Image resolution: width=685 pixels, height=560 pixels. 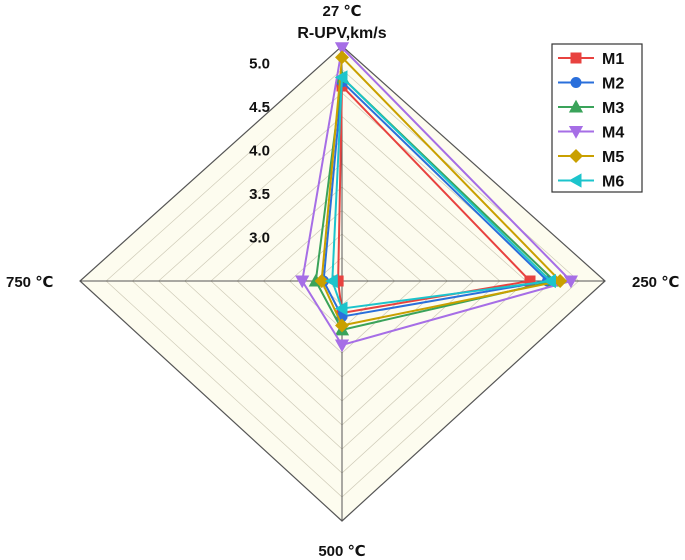 What do you see at coordinates (591, 59) in the screenshot?
I see `legend-item: M1` at bounding box center [591, 59].